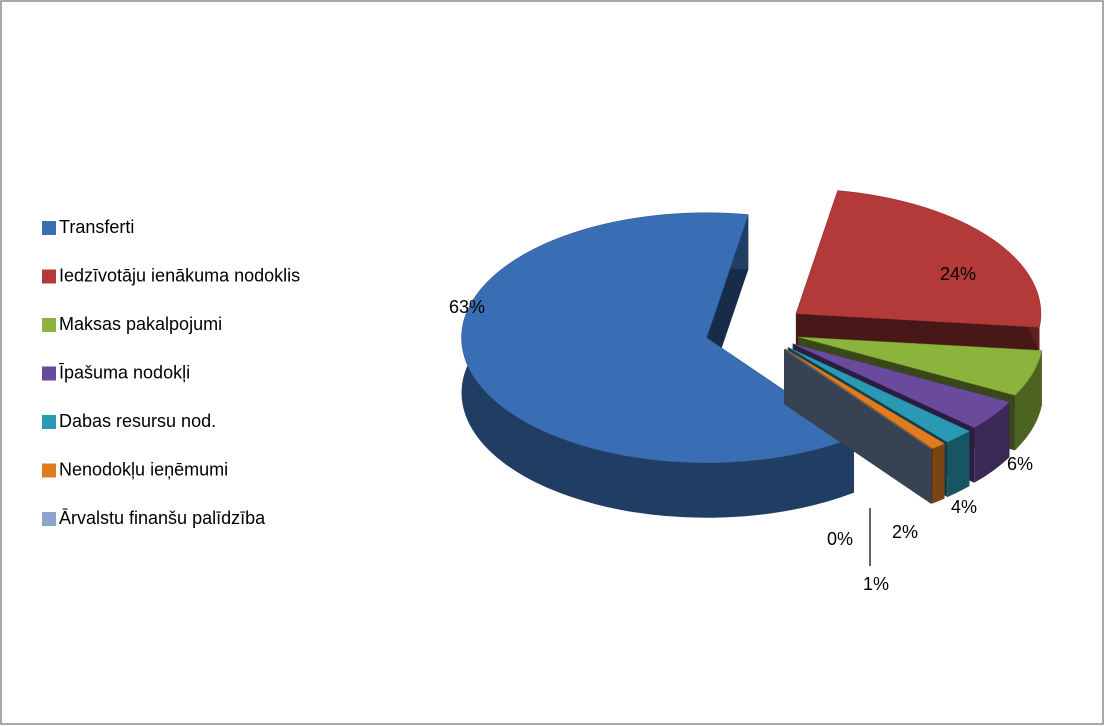  What do you see at coordinates (179, 275) in the screenshot?
I see `legend-label: Iedzīvotāju ienākuma nodoklis` at bounding box center [179, 275].